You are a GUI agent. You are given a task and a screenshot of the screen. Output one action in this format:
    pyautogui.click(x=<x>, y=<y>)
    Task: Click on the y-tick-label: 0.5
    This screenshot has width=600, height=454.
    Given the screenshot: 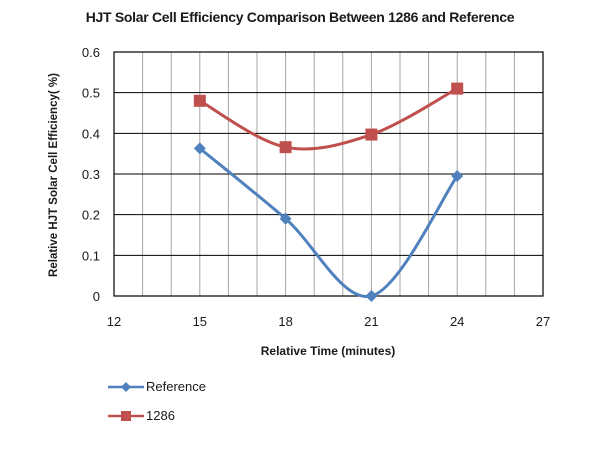 What is the action you would take?
    pyautogui.click(x=91, y=93)
    